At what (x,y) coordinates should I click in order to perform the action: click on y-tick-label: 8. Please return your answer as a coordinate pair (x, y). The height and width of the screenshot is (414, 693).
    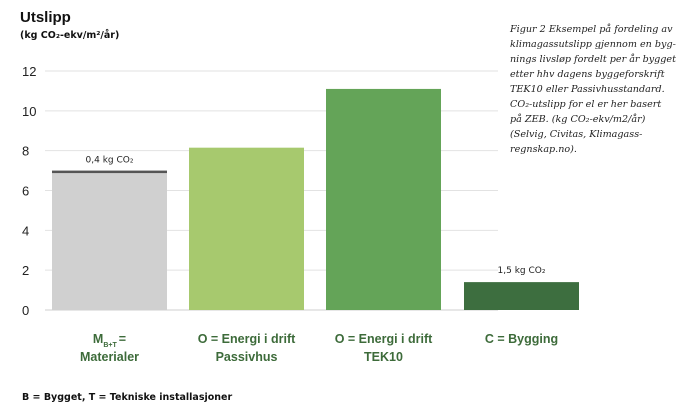
    Looking at the image, I should click on (25, 151).